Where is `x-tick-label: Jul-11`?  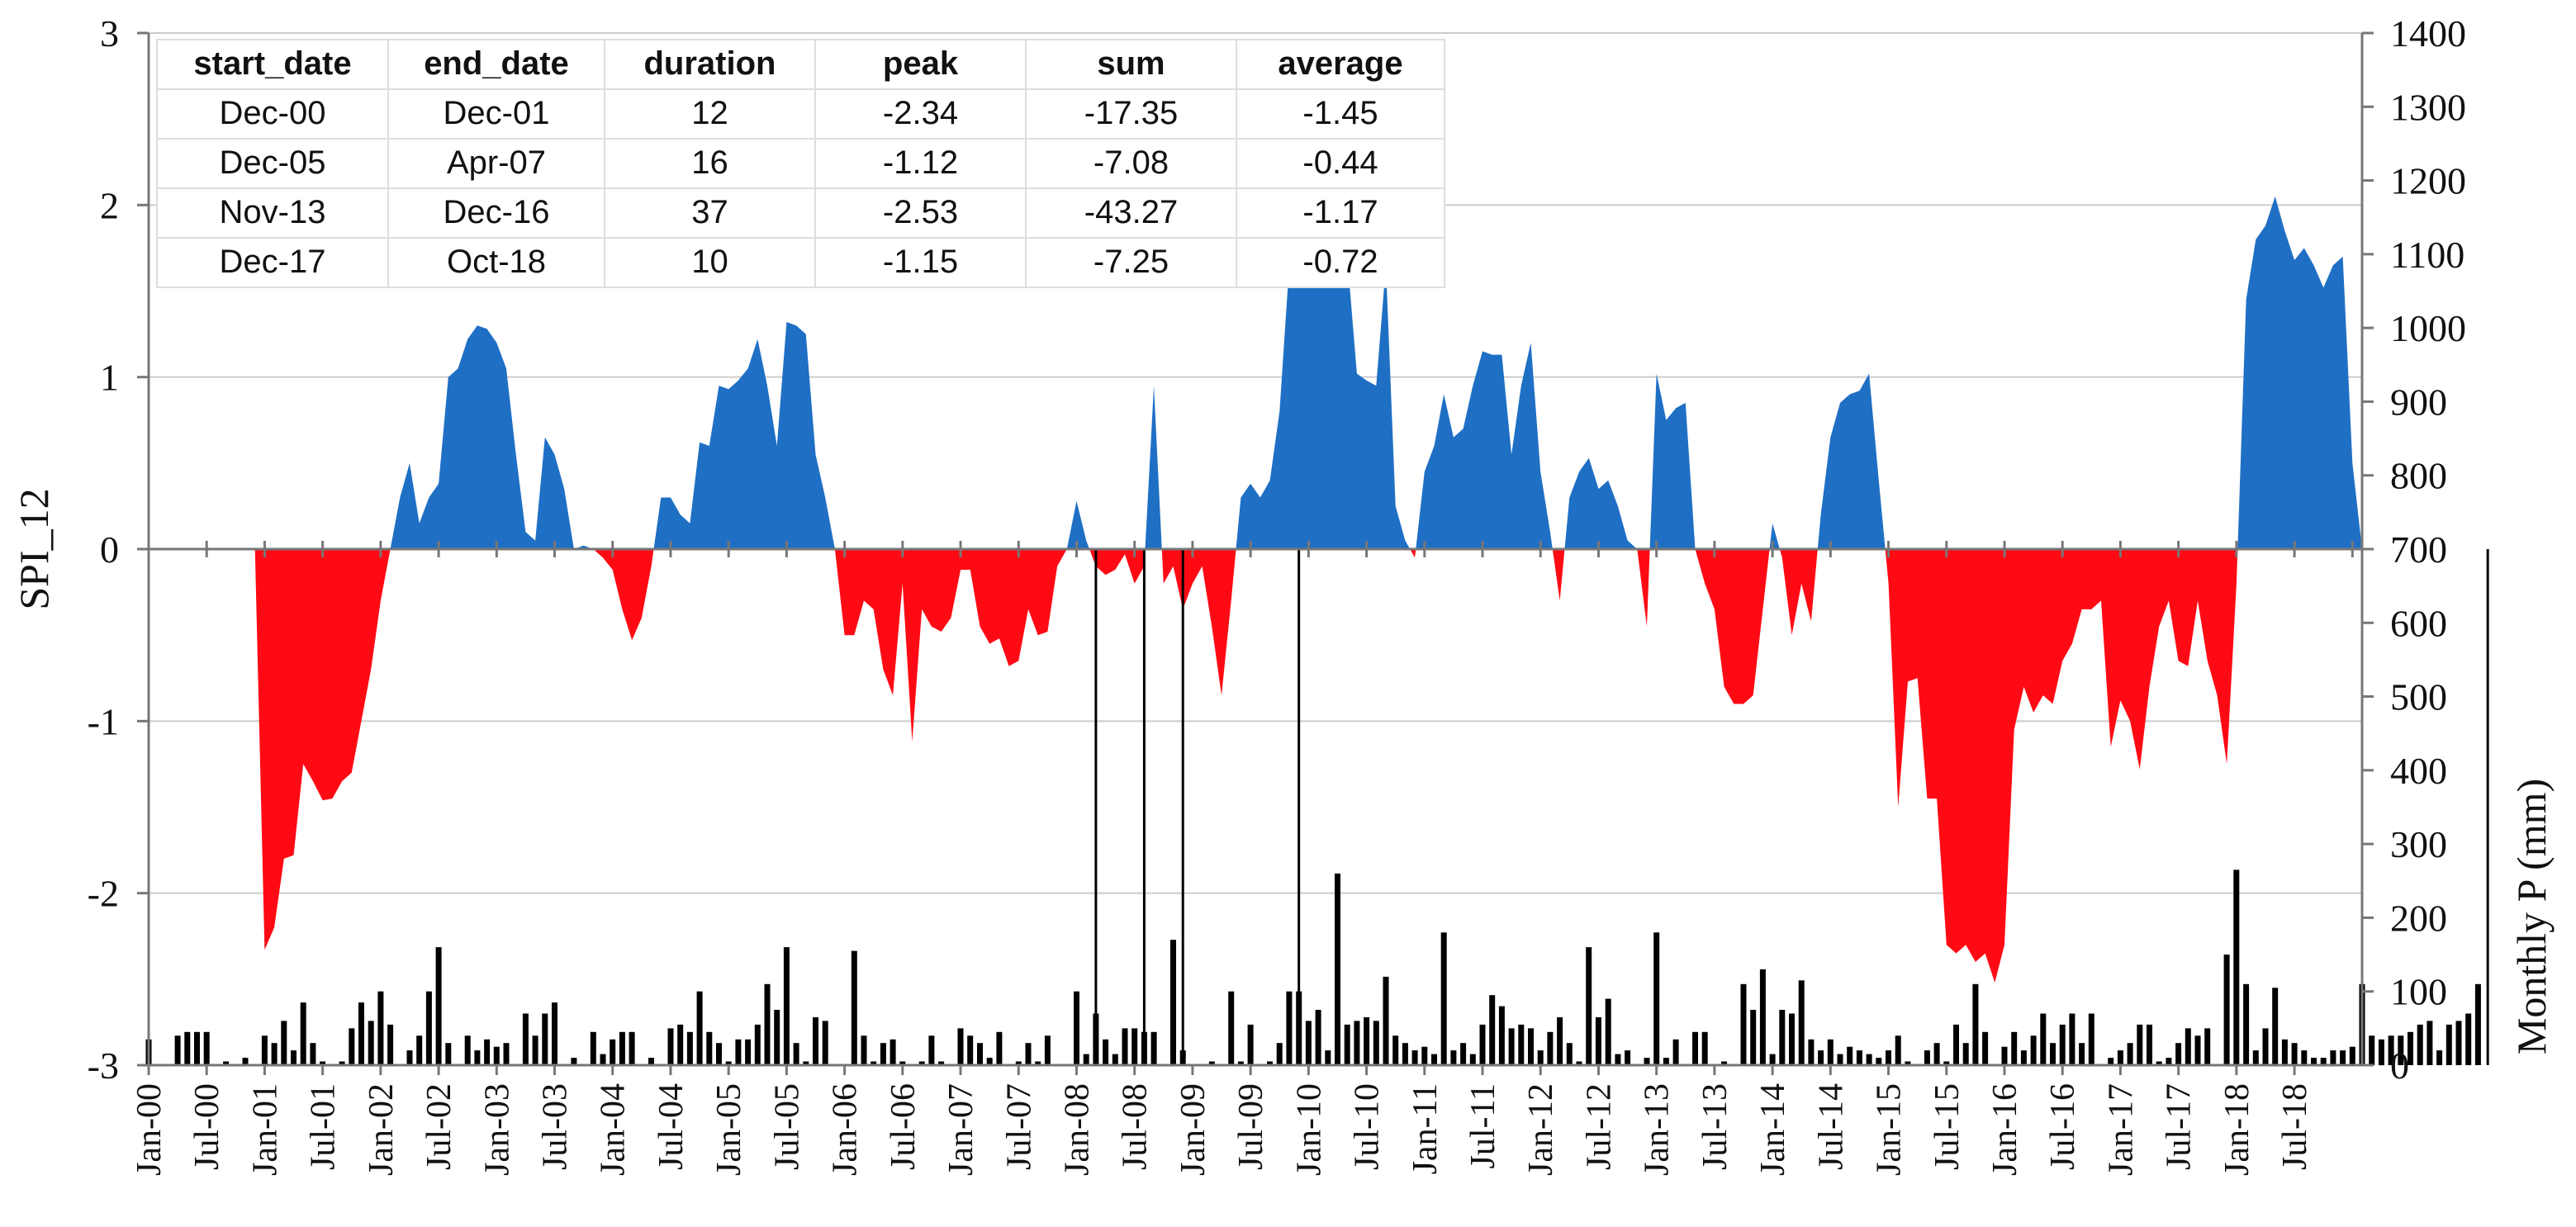 x-tick-label: Jul-11 is located at coordinates (1483, 1125).